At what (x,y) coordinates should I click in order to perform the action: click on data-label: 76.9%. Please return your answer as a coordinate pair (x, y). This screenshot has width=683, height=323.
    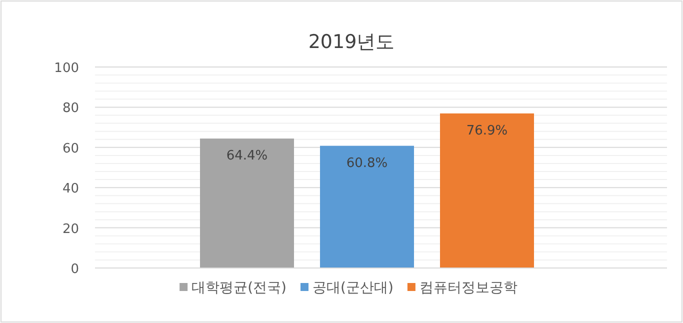
    Looking at the image, I should click on (487, 130).